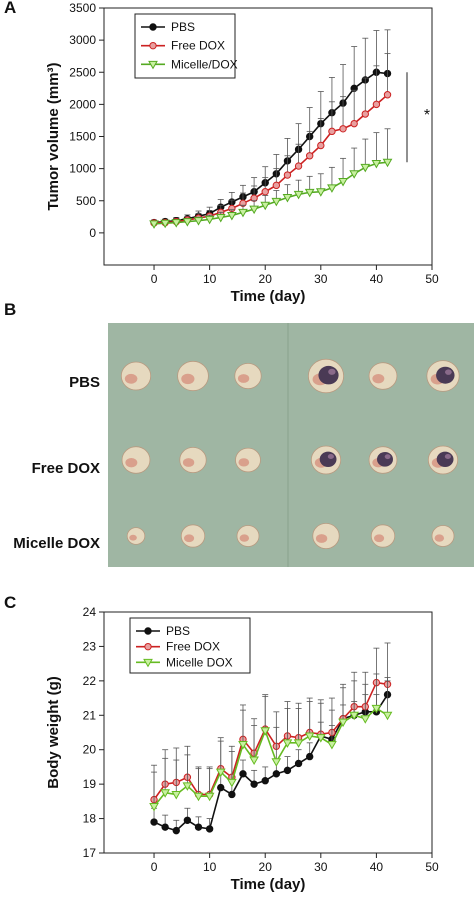  What do you see at coordinates (90, 784) in the screenshot?
I see `y-tick-label: 19` at bounding box center [90, 784].